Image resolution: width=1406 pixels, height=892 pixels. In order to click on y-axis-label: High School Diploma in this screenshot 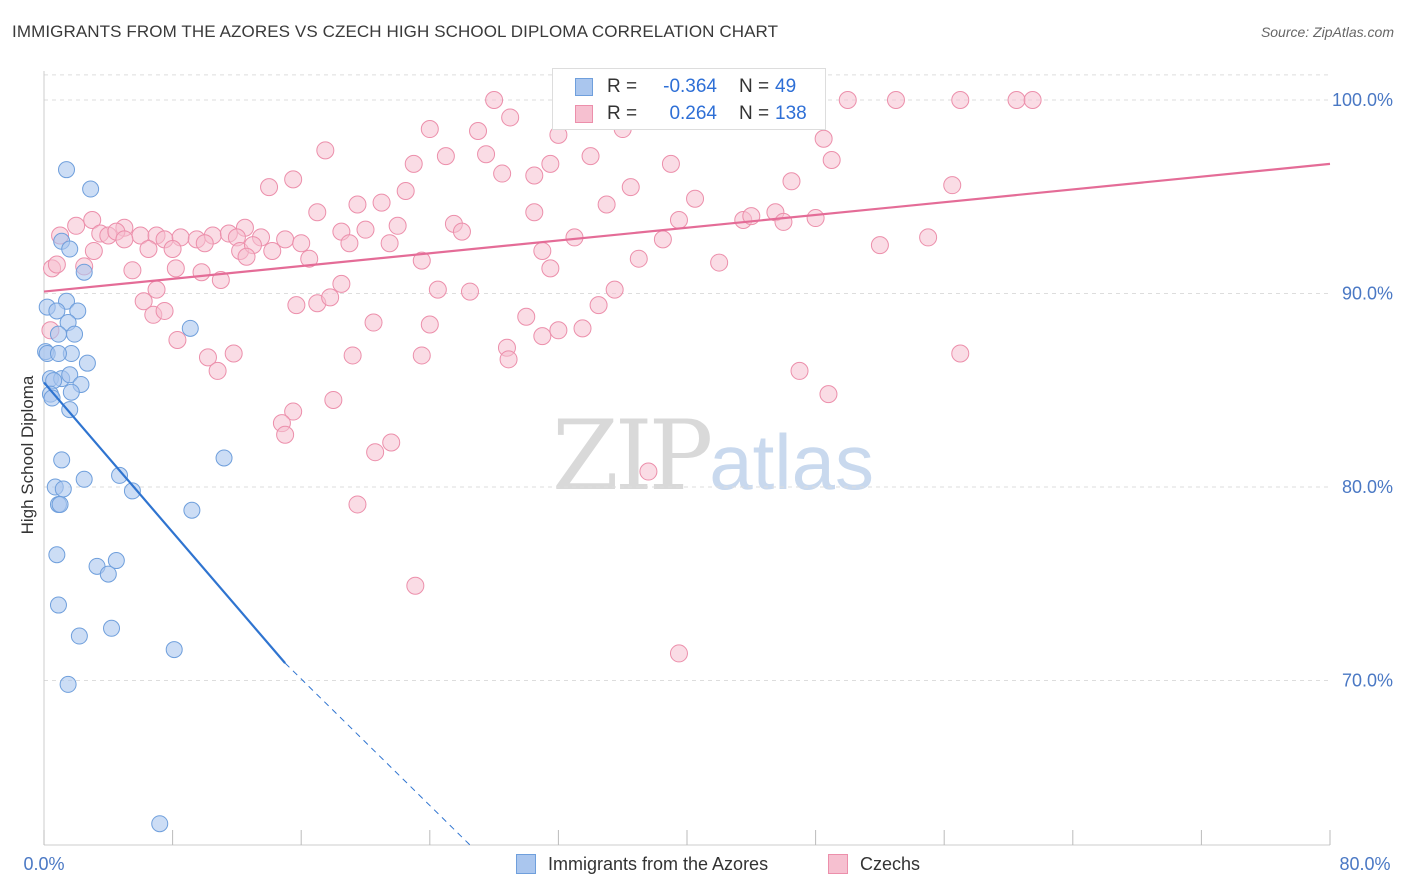, I will do `click(27, 454)`.